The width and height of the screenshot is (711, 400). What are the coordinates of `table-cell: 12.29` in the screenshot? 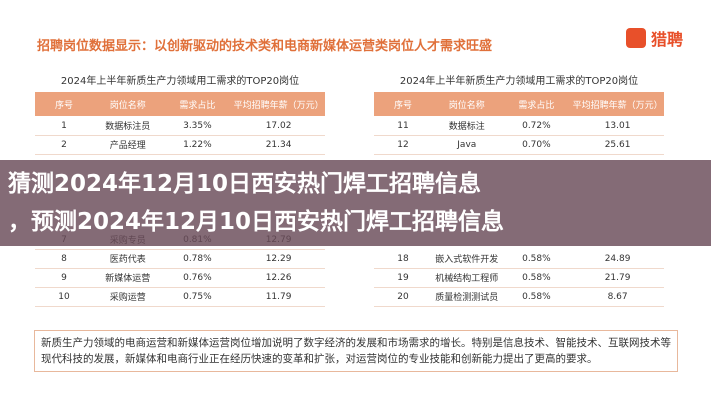 It's located at (278, 258).